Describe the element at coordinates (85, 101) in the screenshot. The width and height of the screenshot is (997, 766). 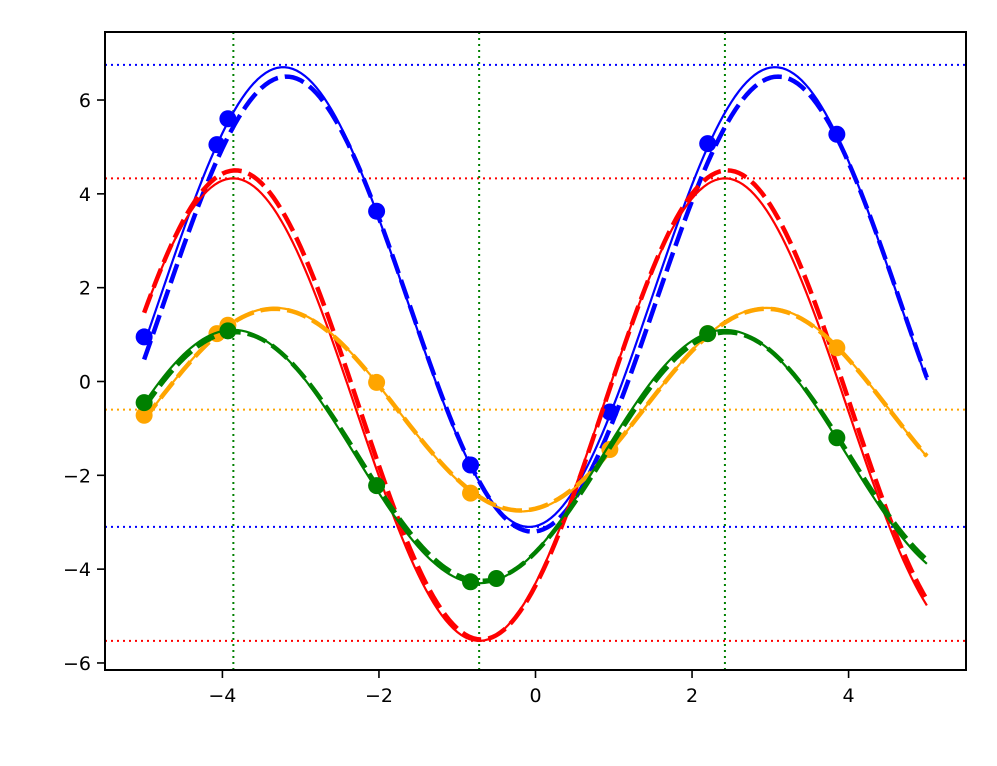
I see `y-tick-label-6: 6` at that location.